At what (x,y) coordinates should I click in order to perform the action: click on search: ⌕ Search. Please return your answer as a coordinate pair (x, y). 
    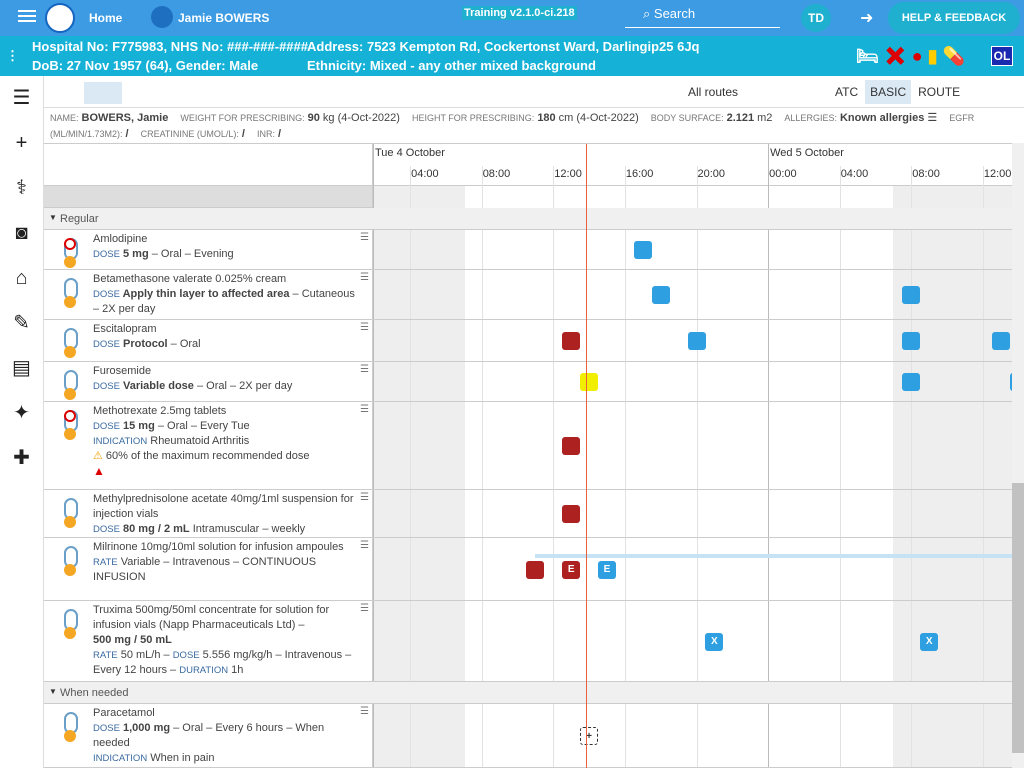
    Looking at the image, I should click on (702, 17).